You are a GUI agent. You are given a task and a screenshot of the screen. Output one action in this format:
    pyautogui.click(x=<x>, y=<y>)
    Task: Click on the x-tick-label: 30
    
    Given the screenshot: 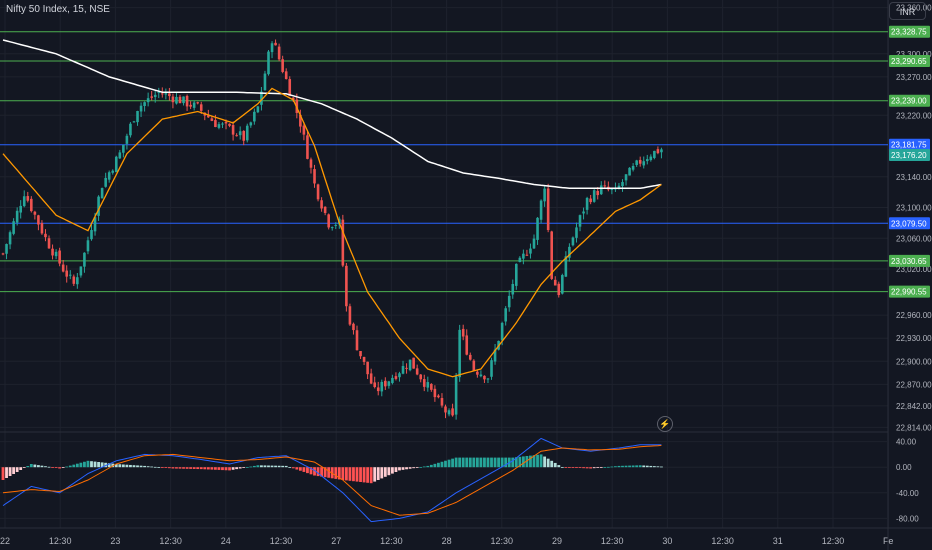 What is the action you would take?
    pyautogui.click(x=667, y=541)
    